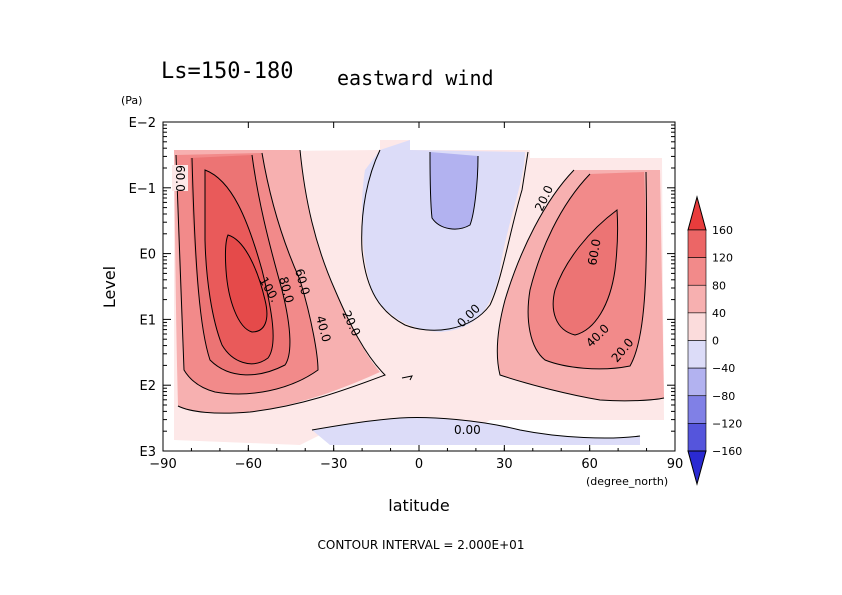 This screenshot has width=842, height=595. I want to click on colorbar: 160 120 80 40 0 −40 −80 −120 −160, so click(714, 340).